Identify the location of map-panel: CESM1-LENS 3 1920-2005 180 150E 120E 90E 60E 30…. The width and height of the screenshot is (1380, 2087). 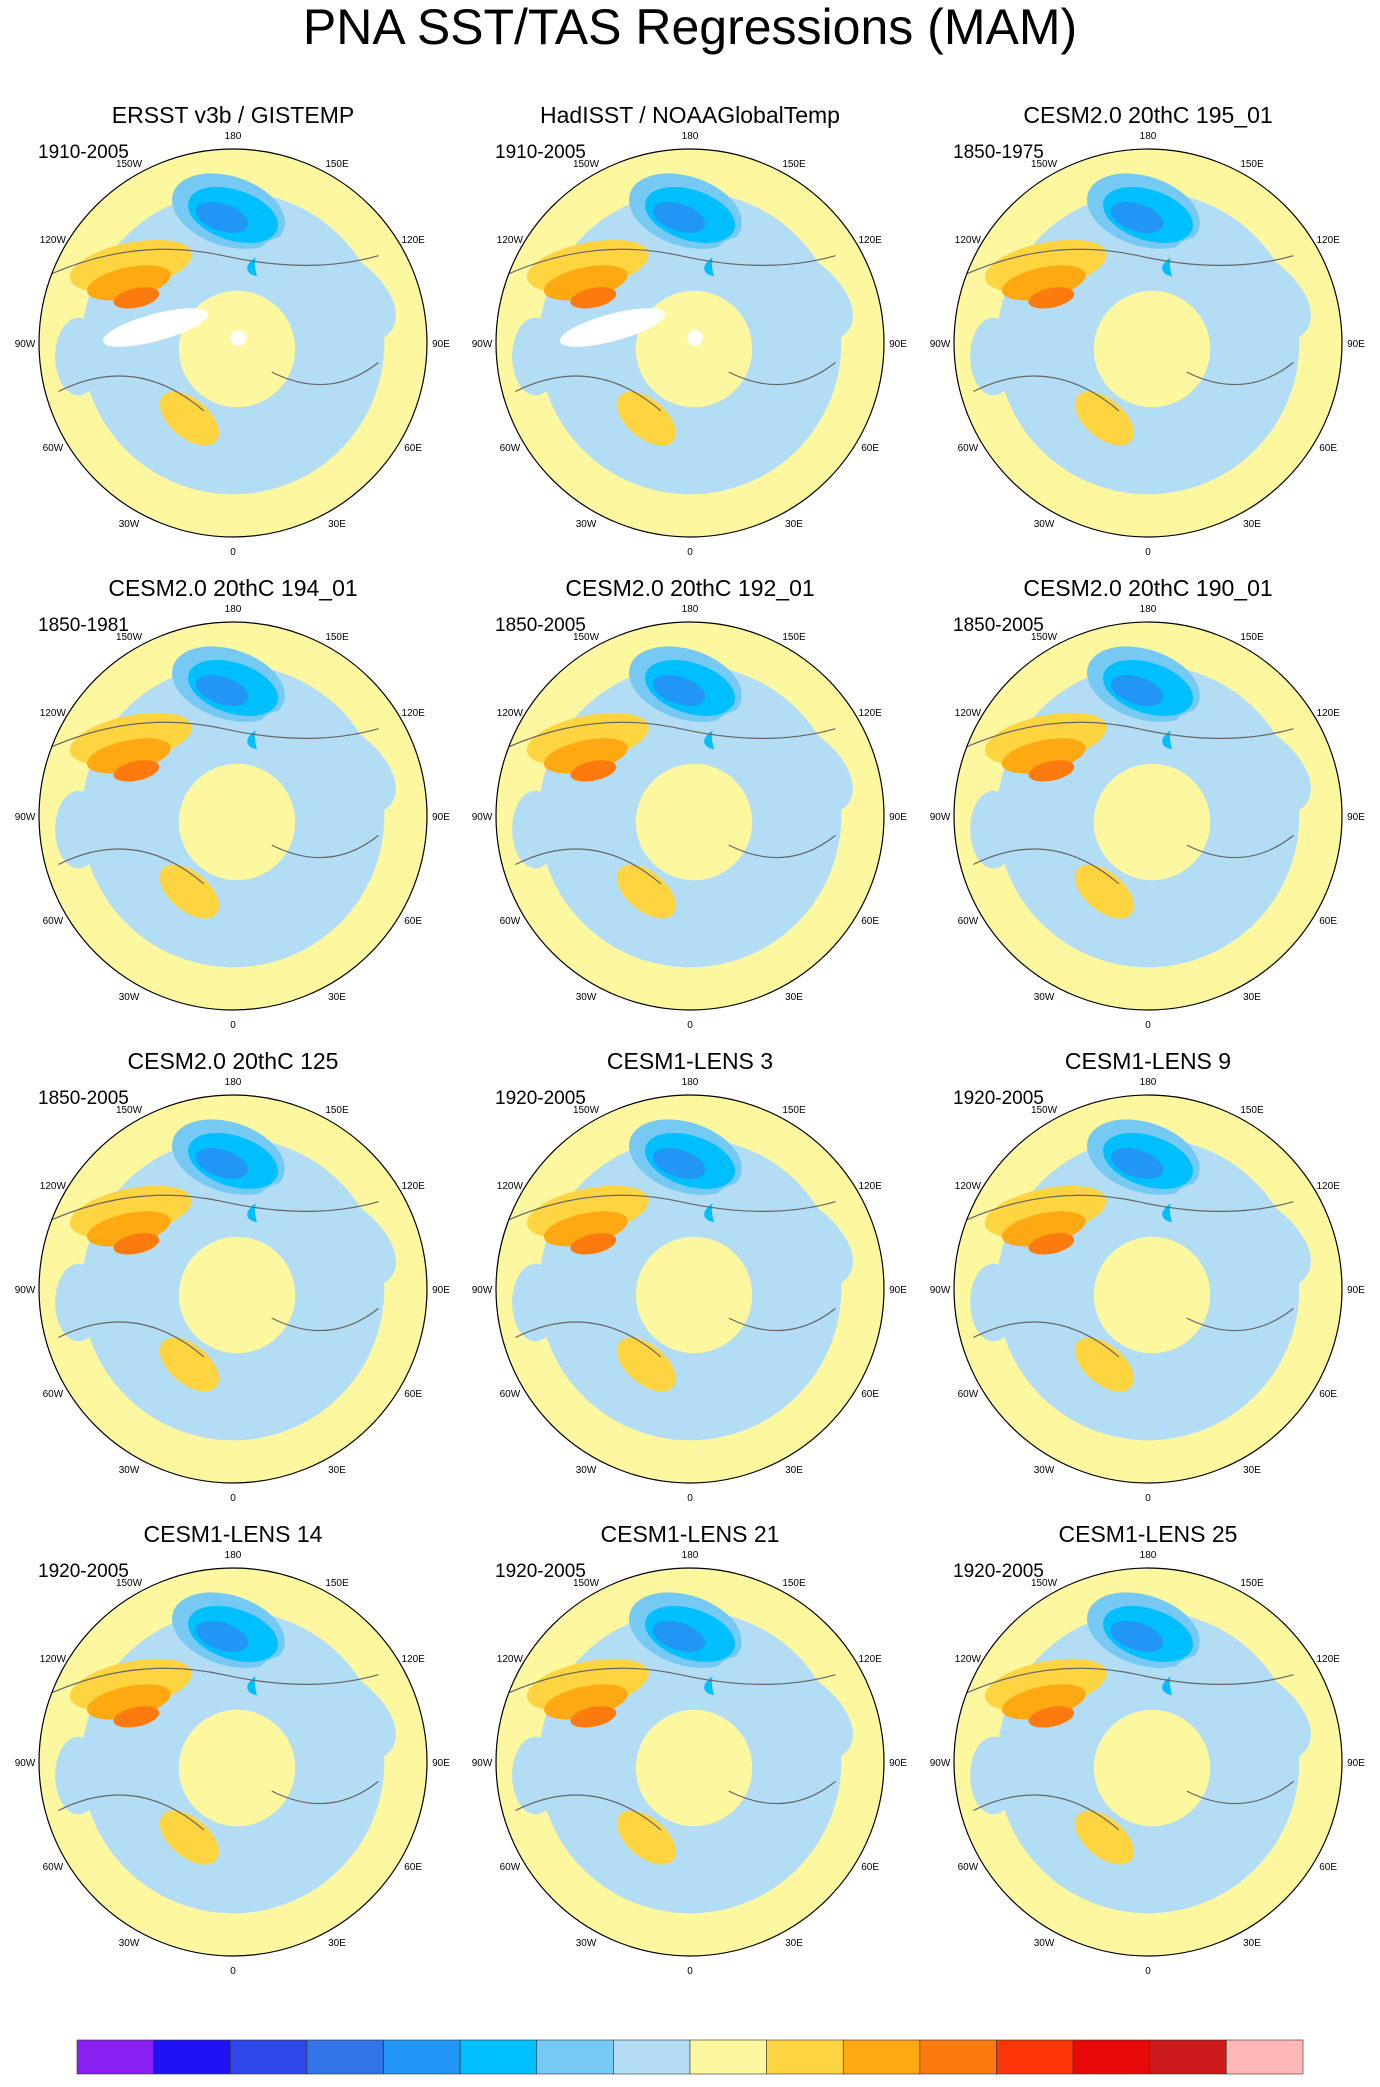
(690, 1276).